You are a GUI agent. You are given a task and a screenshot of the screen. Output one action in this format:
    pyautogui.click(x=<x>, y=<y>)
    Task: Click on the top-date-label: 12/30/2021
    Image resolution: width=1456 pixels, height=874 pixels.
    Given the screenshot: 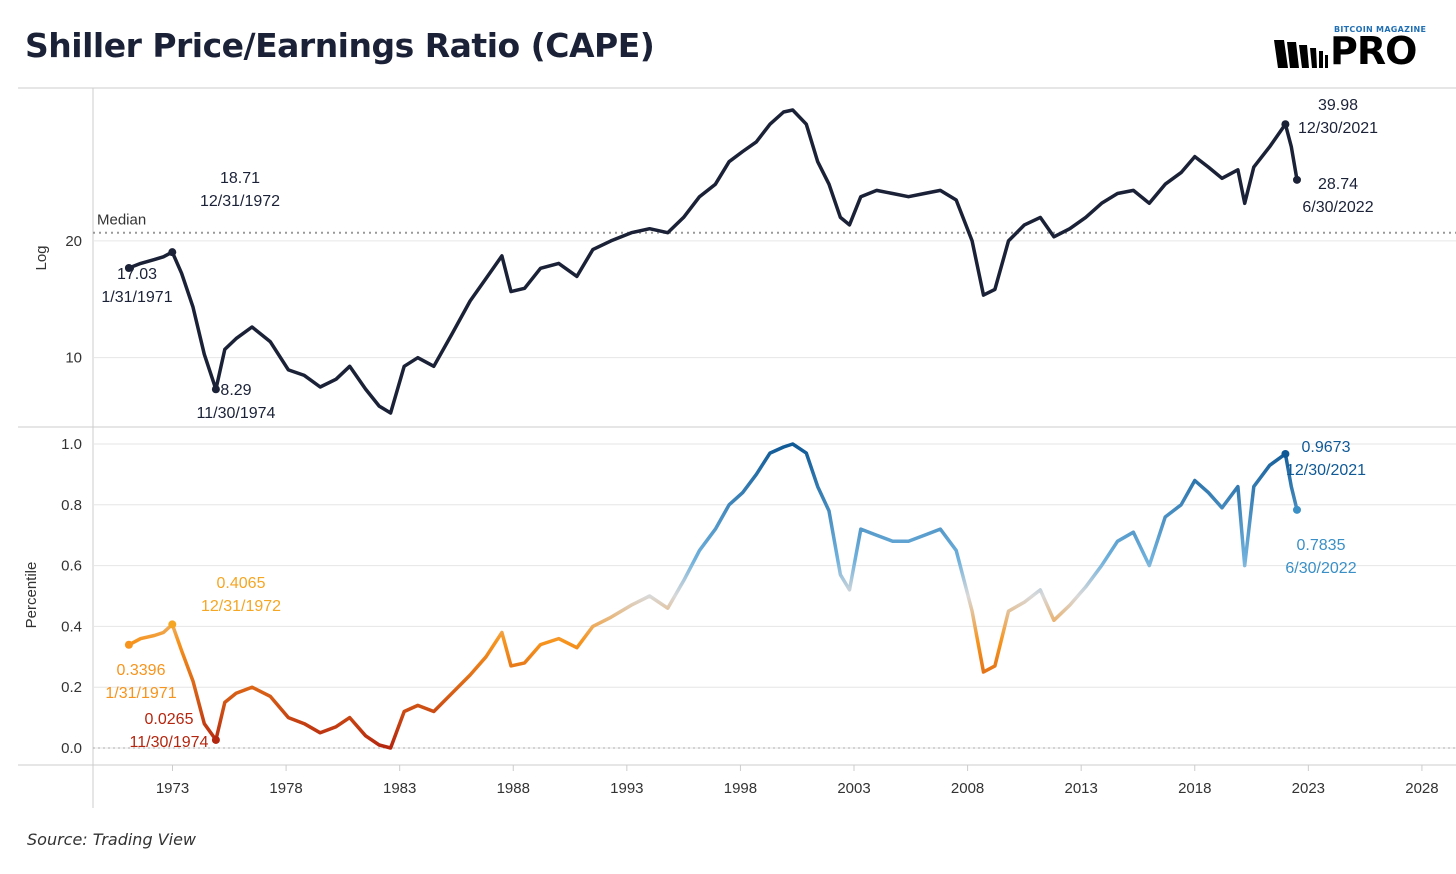 What is the action you would take?
    pyautogui.click(x=1338, y=128)
    